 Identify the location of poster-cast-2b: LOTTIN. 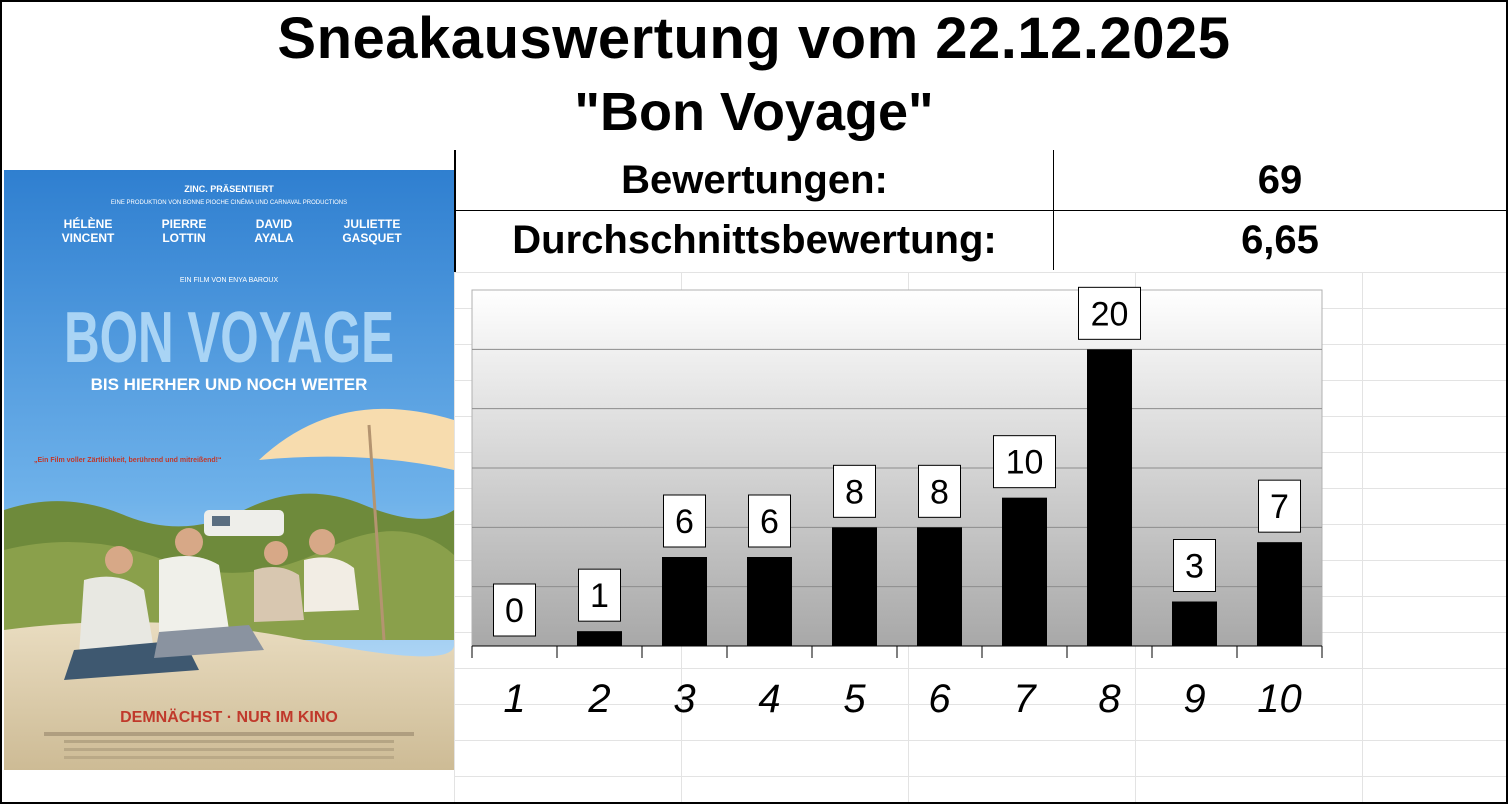
(183, 238).